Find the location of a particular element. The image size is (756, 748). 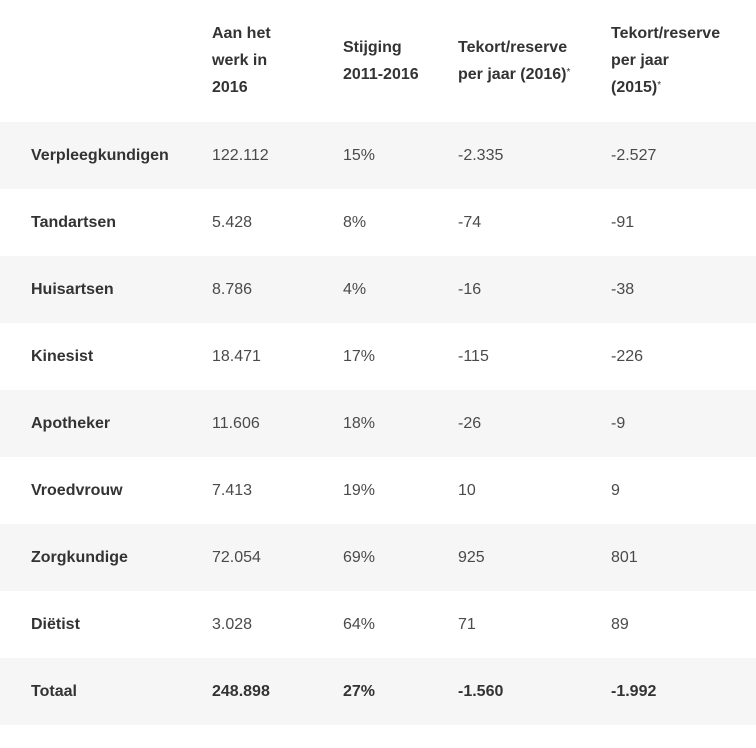

cell-werk: 8.786 is located at coordinates (232, 289).